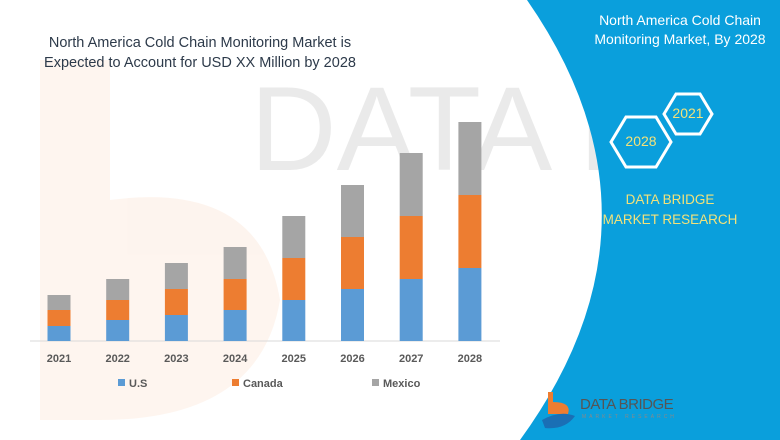 The width and height of the screenshot is (780, 440). What do you see at coordinates (352, 211) in the screenshot?
I see `bar-mexico-2026` at bounding box center [352, 211].